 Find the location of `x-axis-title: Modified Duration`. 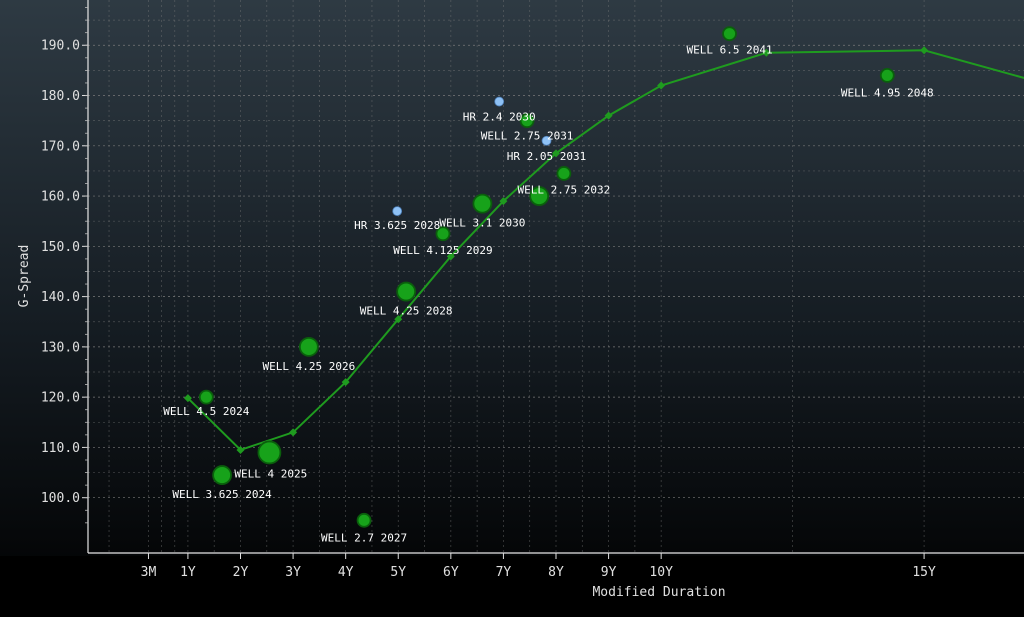

x-axis-title: Modified Duration is located at coordinates (658, 592).